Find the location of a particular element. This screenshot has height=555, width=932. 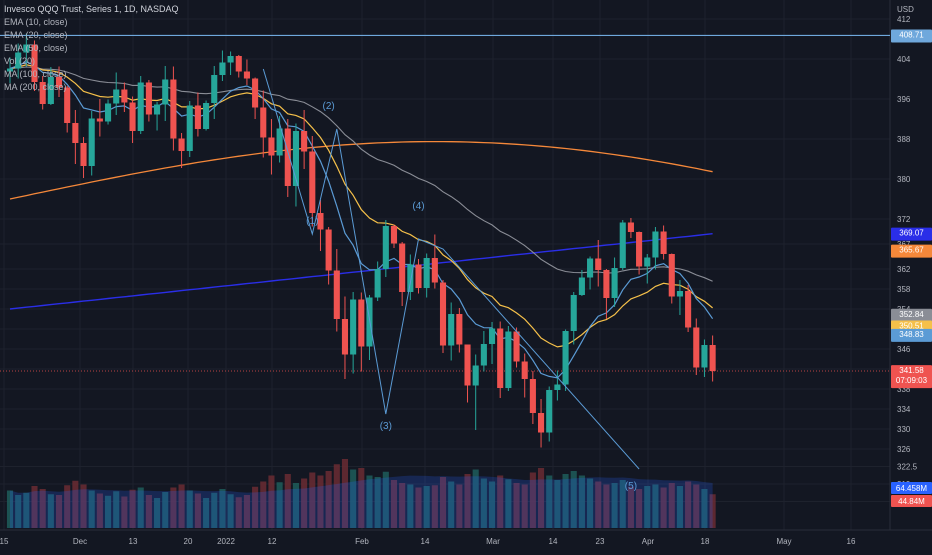

wave-label: (3) is located at coordinates (386, 426).